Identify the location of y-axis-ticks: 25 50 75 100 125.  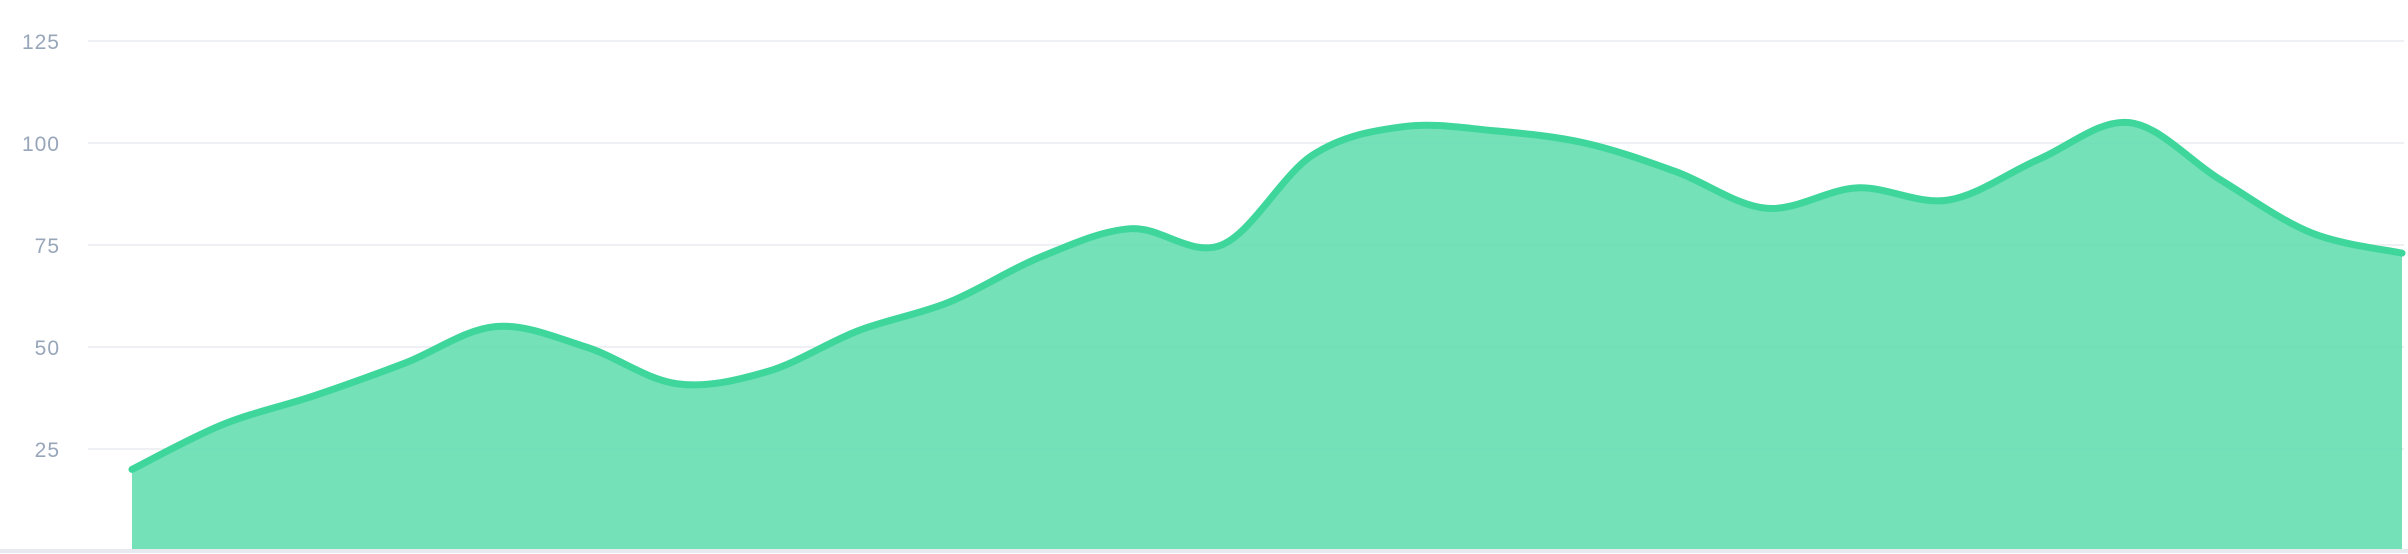
(41, 246).